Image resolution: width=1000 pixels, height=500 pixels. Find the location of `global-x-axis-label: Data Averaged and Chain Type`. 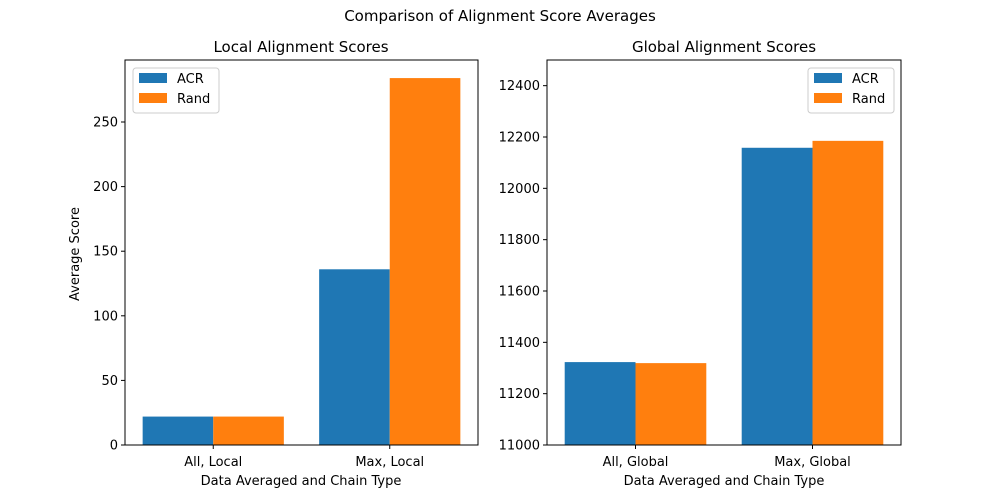

global-x-axis-label: Data Averaged and Chain Type is located at coordinates (724, 481).